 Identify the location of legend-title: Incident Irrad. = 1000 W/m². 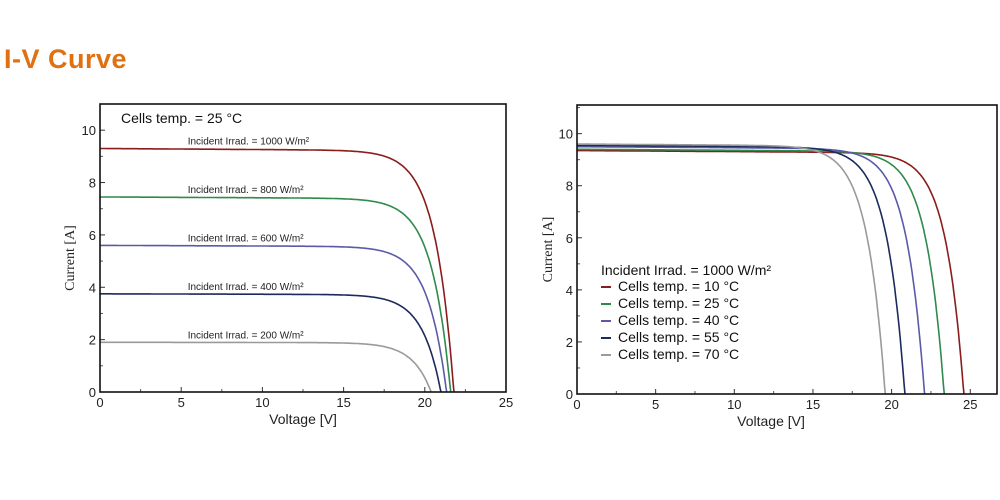
(686, 270).